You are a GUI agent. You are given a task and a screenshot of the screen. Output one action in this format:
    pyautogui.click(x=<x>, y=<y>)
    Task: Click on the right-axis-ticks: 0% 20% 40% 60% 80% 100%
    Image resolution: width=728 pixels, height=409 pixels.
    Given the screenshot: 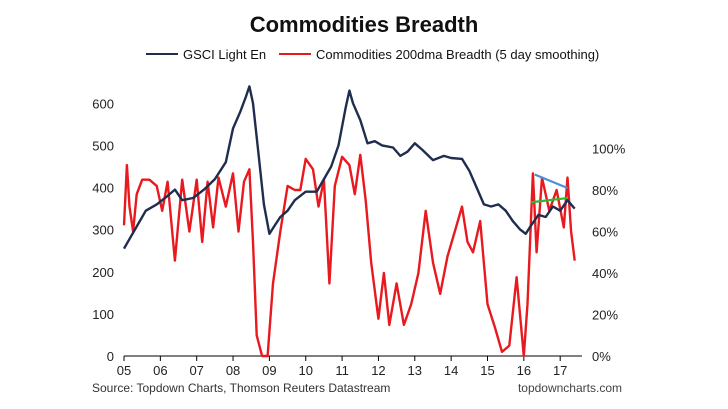 What is the action you would take?
    pyautogui.click(x=609, y=253)
    